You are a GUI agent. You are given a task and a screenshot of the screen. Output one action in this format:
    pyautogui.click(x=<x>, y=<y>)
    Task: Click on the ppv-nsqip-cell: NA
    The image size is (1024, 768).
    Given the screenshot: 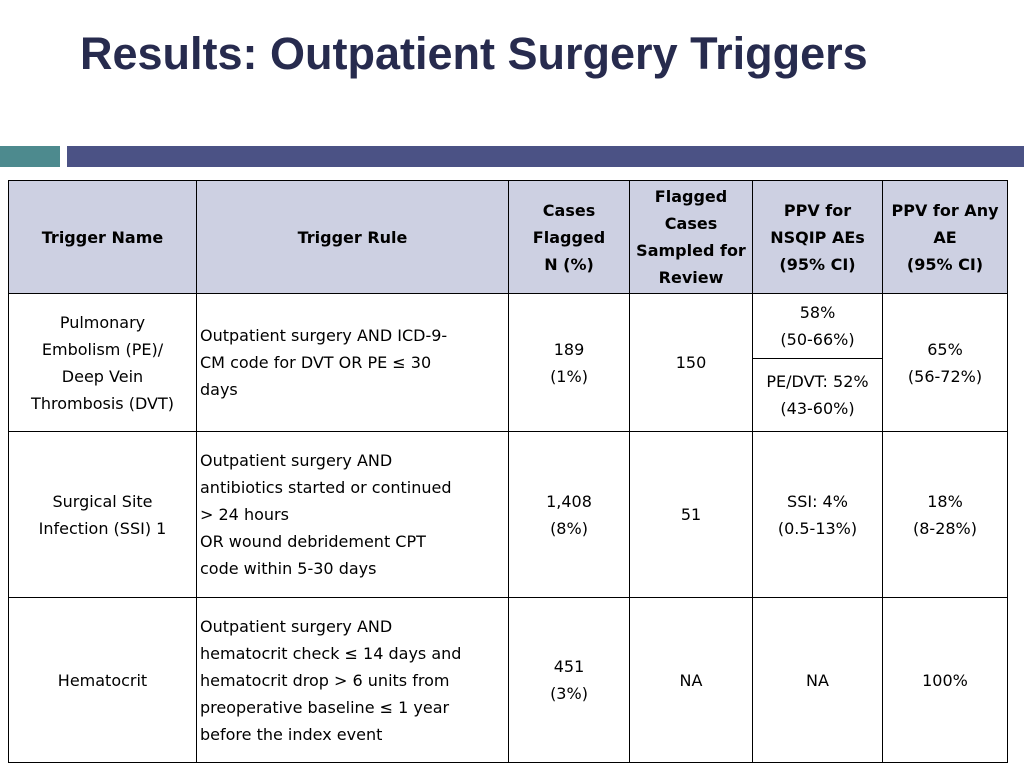 What is the action you would take?
    pyautogui.click(x=817, y=680)
    